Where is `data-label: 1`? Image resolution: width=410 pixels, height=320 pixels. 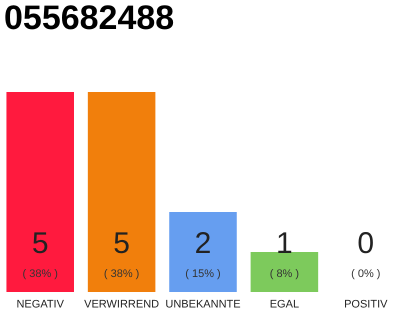 data-label: 1 is located at coordinates (284, 243).